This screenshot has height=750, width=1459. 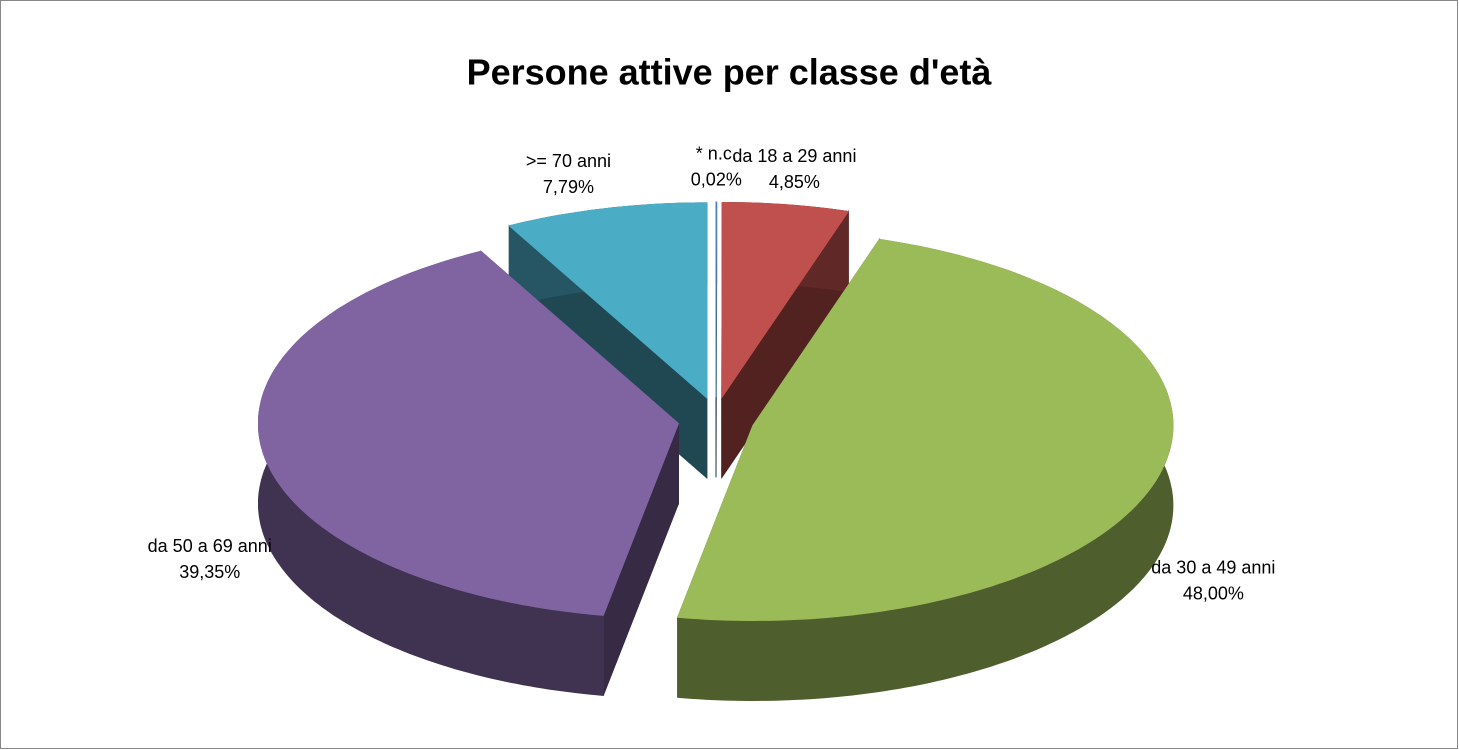 What do you see at coordinates (1213, 568) in the screenshot?
I see `slice-label: da 30 a 49 anni` at bounding box center [1213, 568].